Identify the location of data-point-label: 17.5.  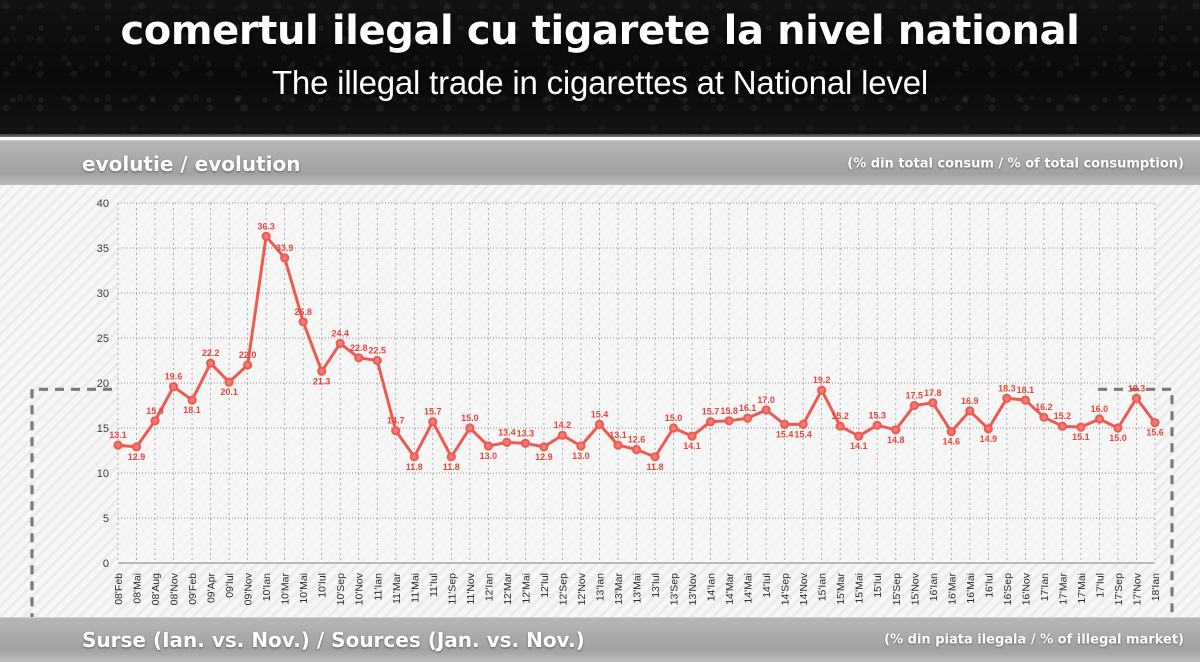
(915, 396).